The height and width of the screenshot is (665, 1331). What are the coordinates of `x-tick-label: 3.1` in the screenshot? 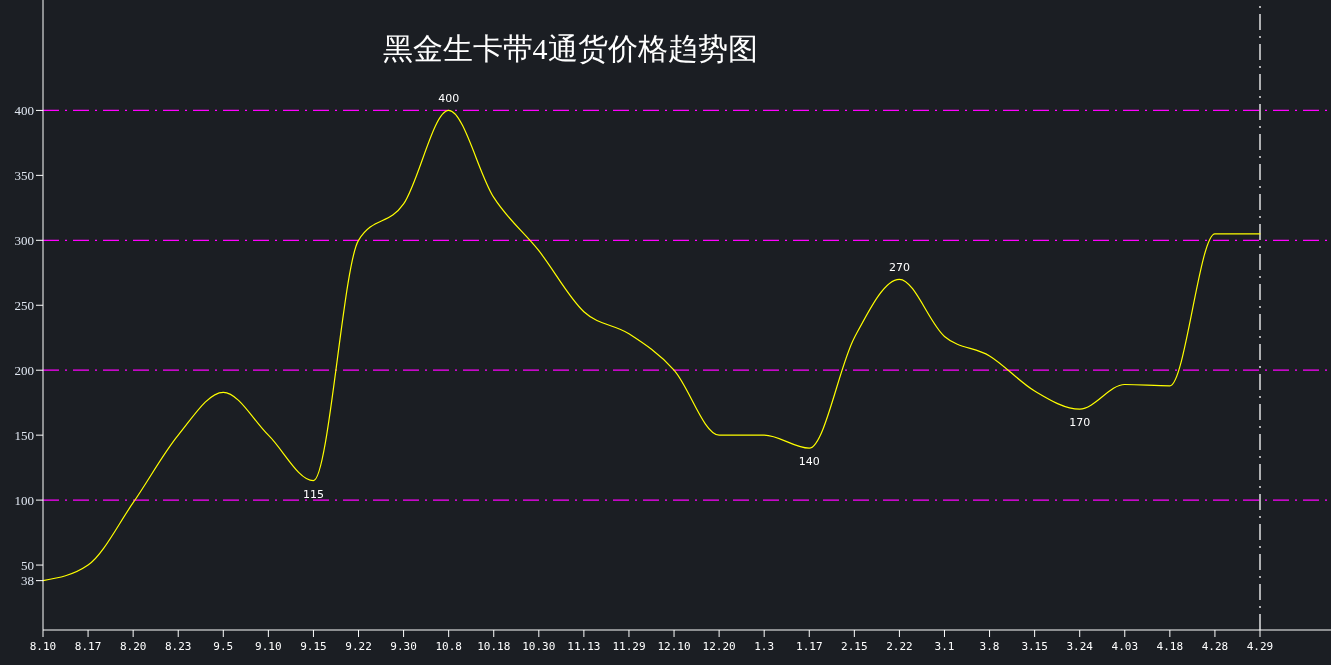 It's located at (944, 646).